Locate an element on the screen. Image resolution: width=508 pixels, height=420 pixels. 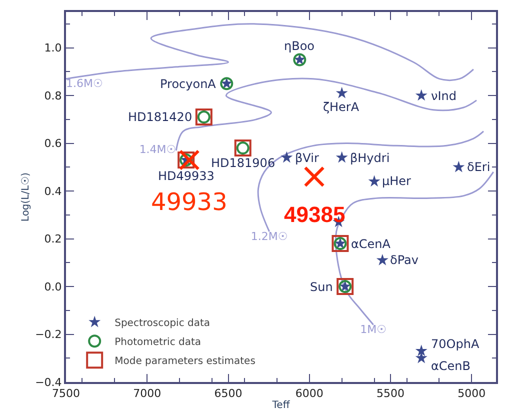
y-tick-label: −0.4 is located at coordinates (48, 382).